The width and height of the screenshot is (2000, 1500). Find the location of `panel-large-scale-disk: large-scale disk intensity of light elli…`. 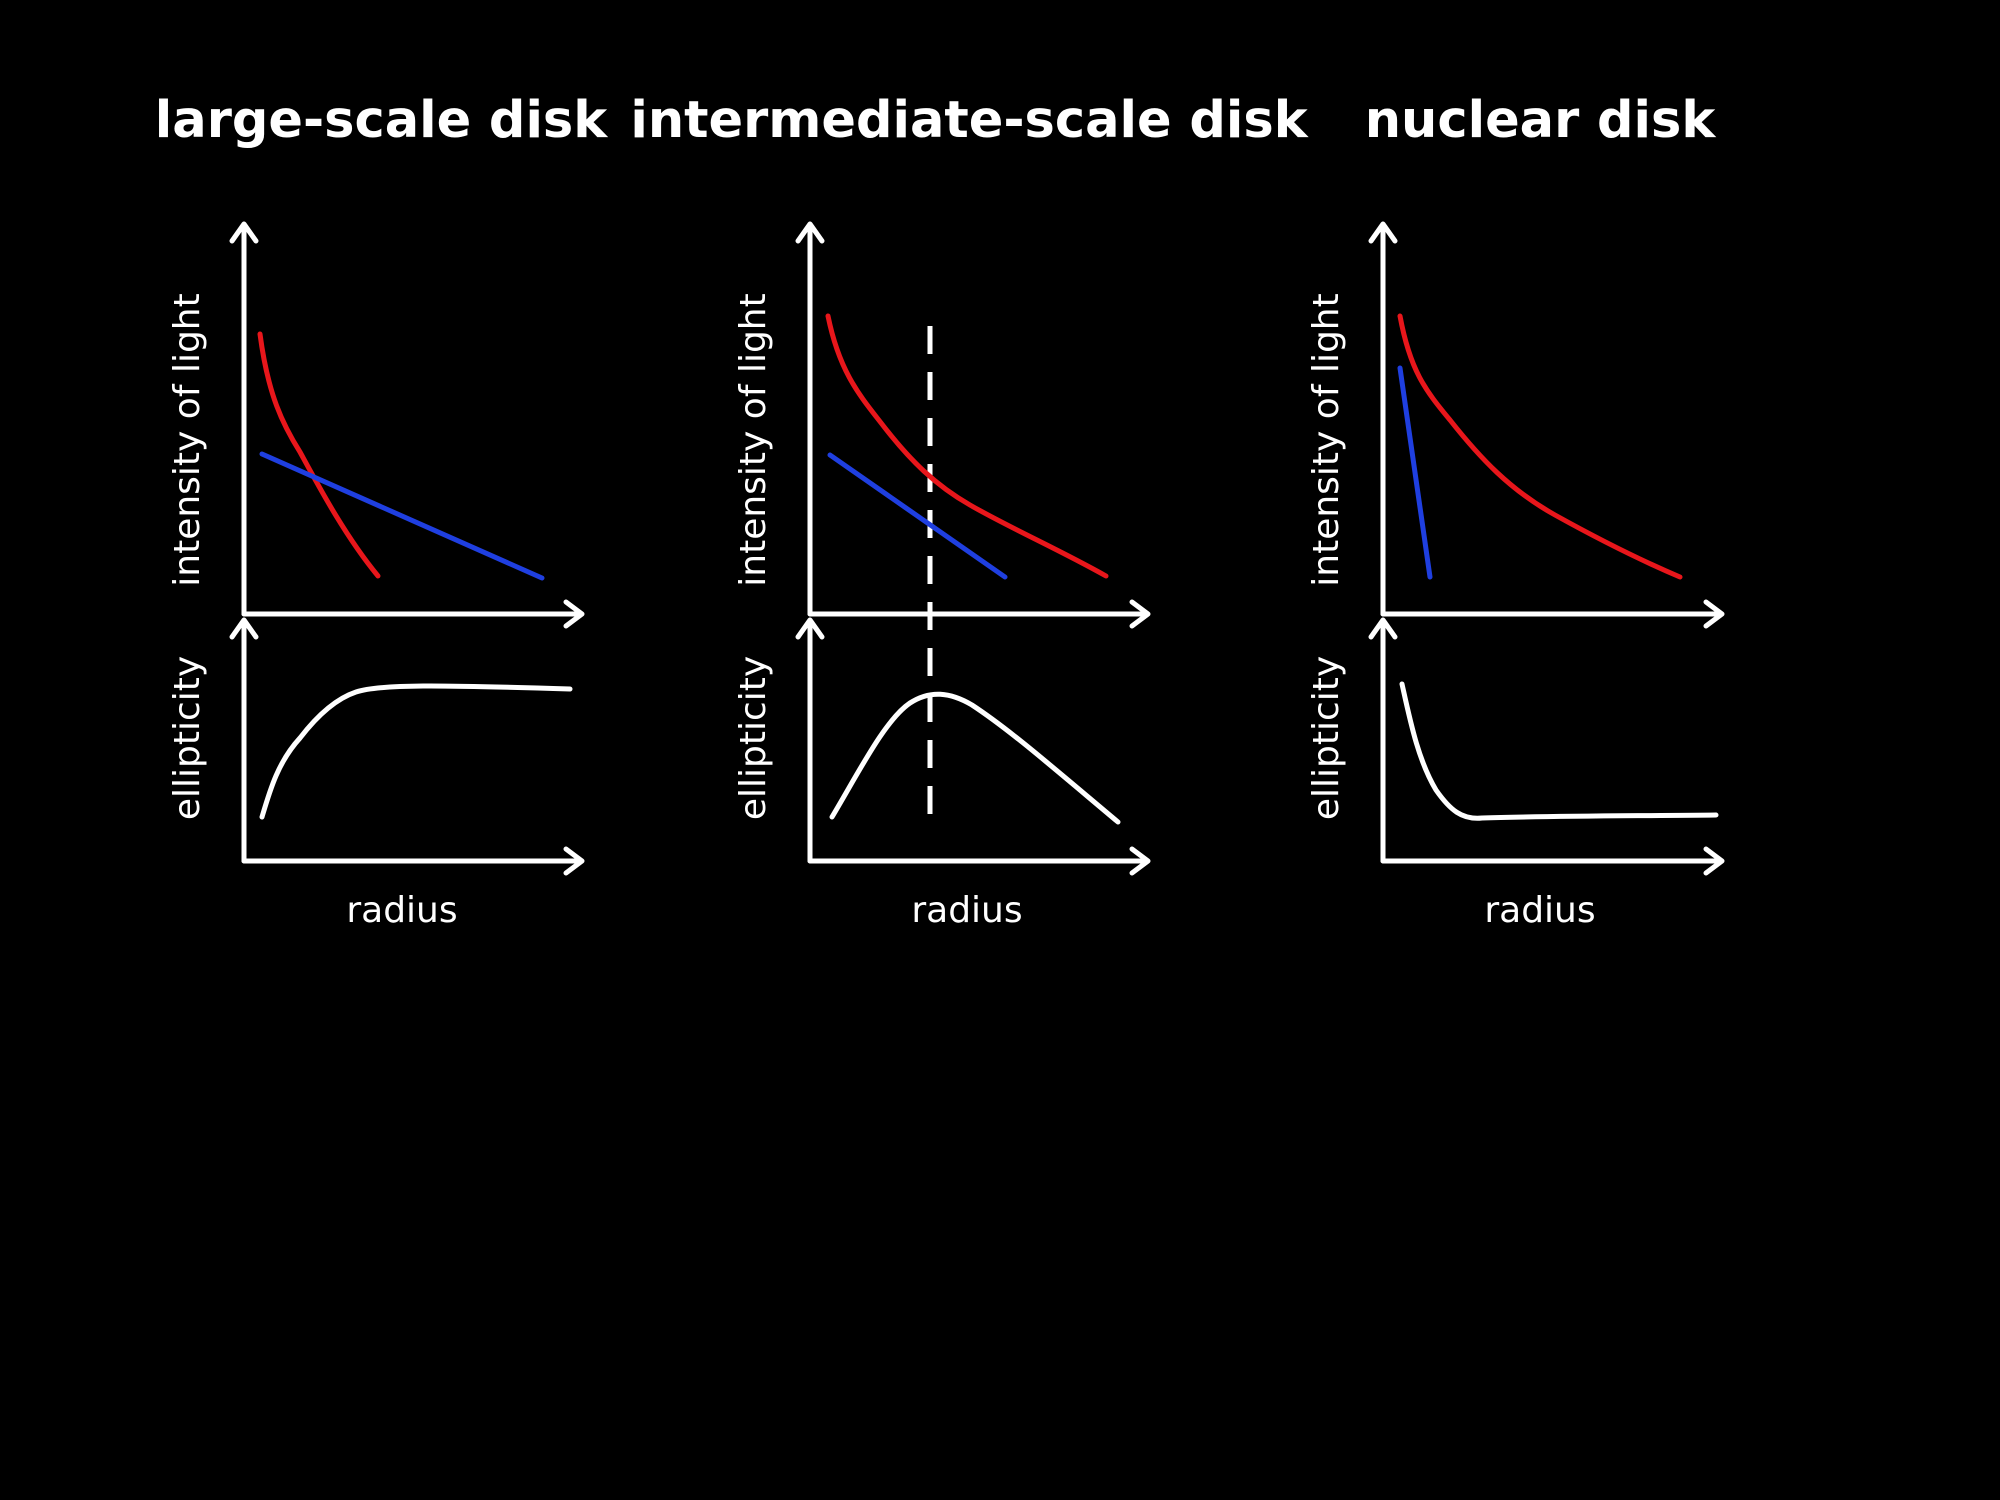

panel-large-scale-disk: large-scale disk intensity of light elli… is located at coordinates (381, 511).